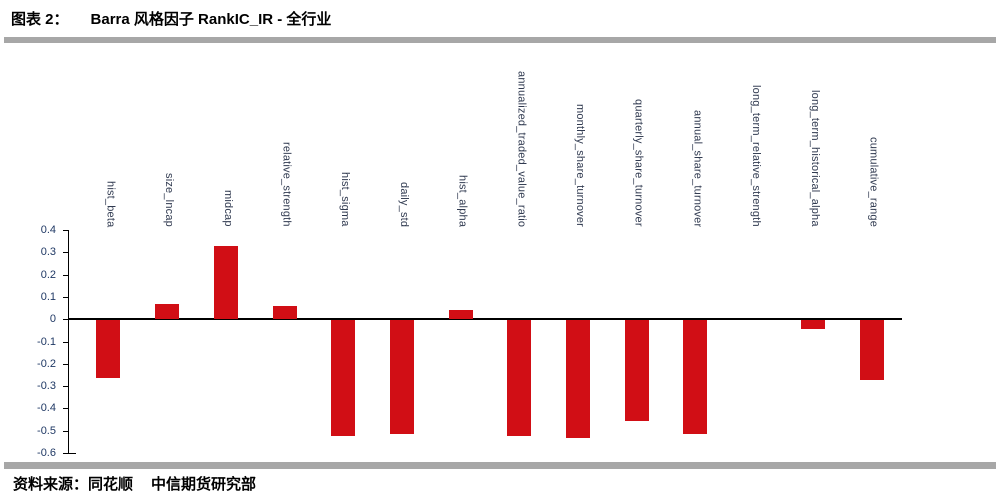  Describe the element at coordinates (519, 378) in the screenshot. I see `bar-annualized_traded_value_ratio` at that location.